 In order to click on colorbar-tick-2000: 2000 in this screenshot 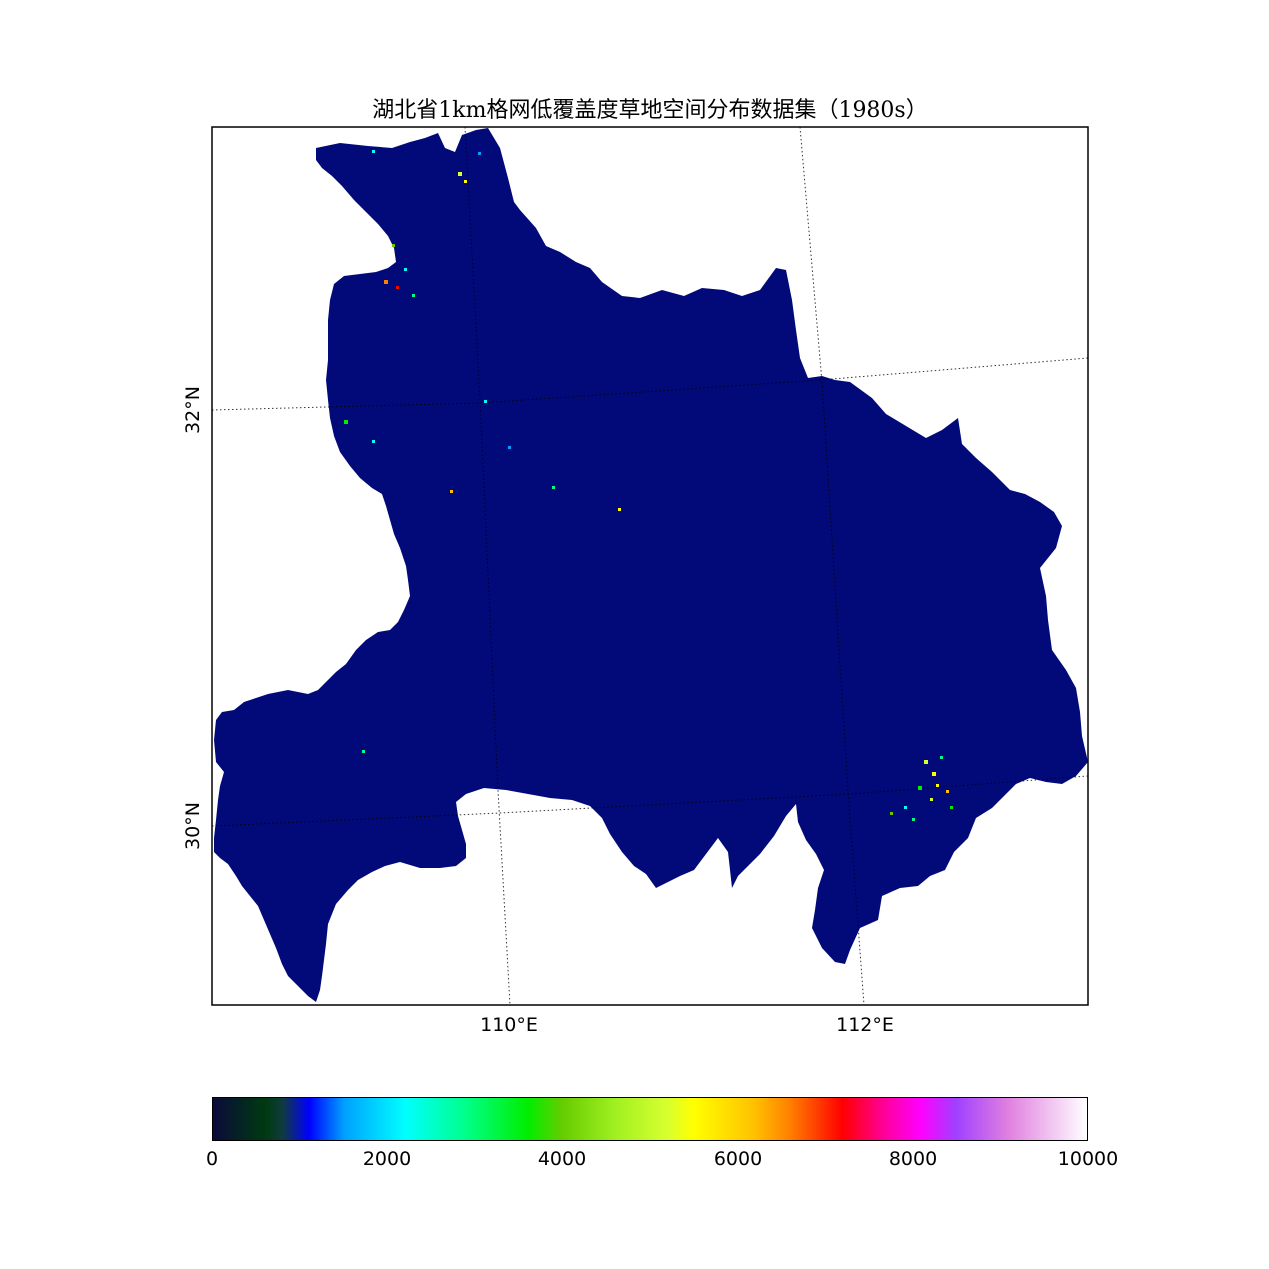, I will do `click(387, 1159)`.